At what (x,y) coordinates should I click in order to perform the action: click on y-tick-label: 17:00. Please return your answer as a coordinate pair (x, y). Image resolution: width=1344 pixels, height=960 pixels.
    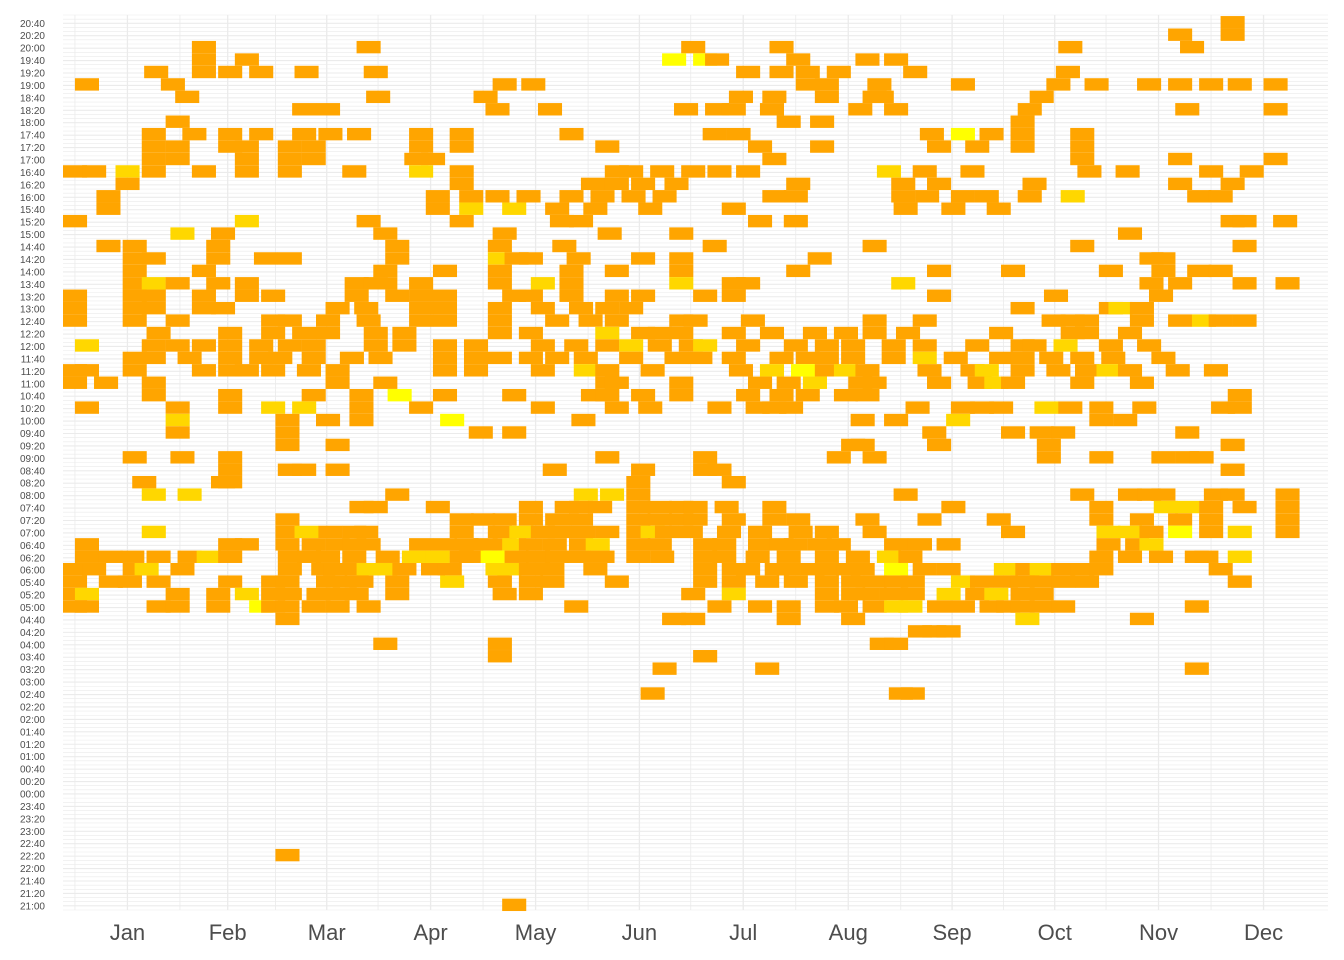
    Looking at the image, I should click on (32, 161).